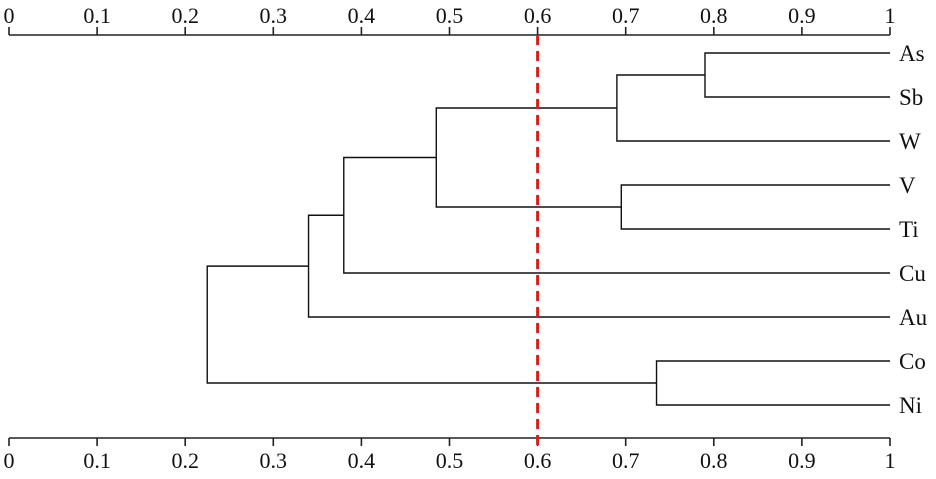  Describe the element at coordinates (912, 53) in the screenshot. I see `leaf-label-as: As` at that location.